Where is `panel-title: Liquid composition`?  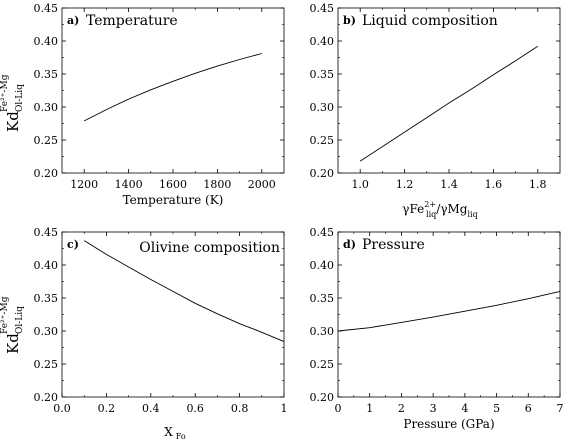
panel-title: Liquid composition is located at coordinates (430, 21).